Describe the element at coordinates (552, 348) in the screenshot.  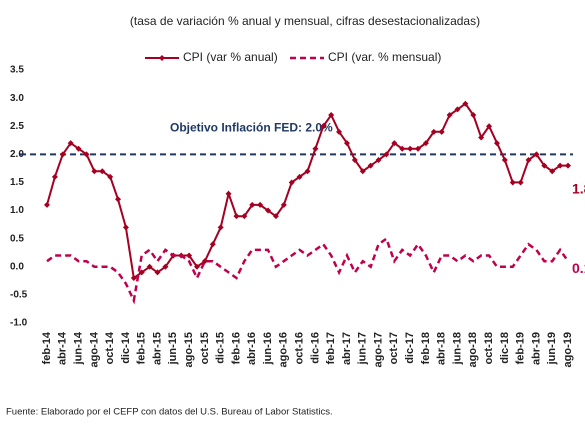
I see `x-tick-label: jun-19` at that location.